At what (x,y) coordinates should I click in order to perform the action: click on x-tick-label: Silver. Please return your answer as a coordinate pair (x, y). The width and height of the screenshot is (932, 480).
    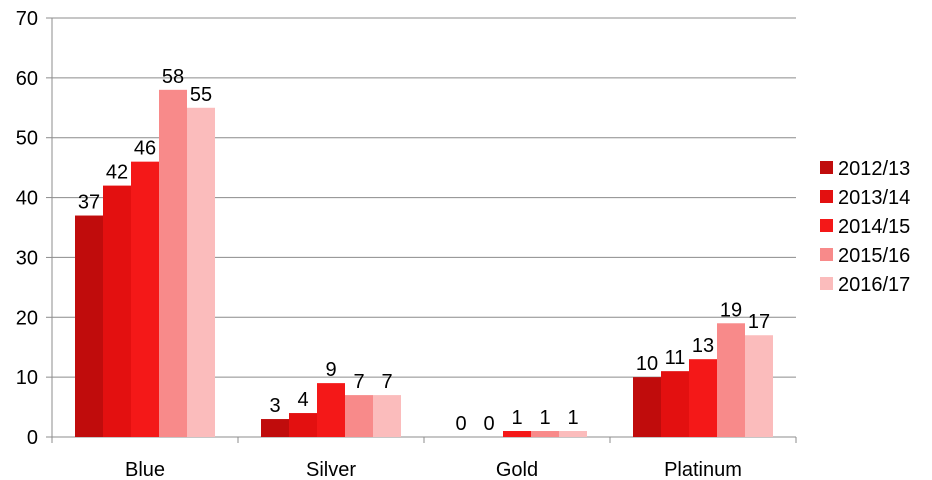
    Looking at the image, I should click on (331, 469).